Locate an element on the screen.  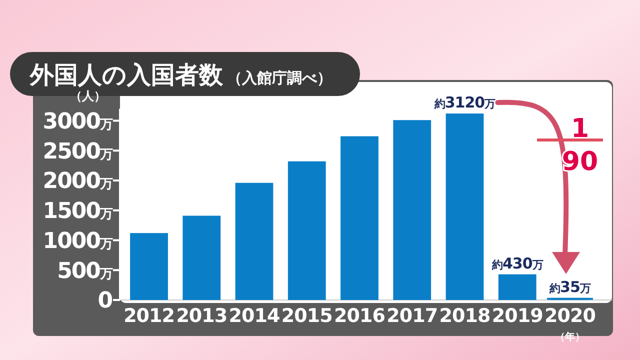
x-tick-label: 2020 is located at coordinates (570, 316).